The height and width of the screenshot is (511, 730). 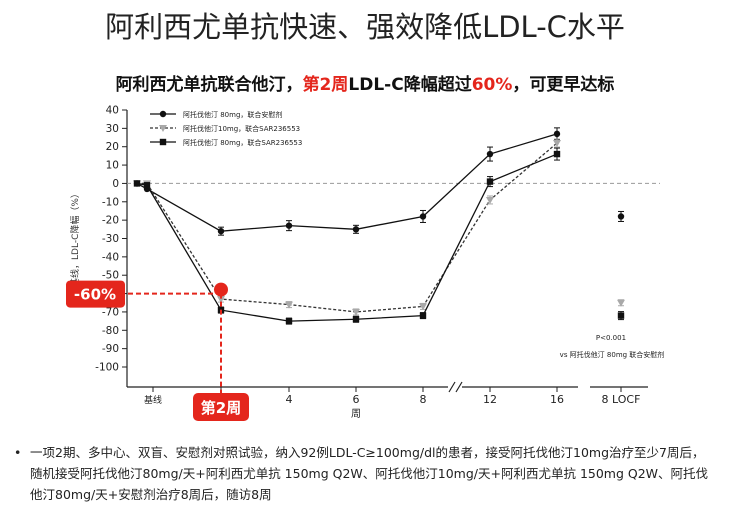 I want to click on annotation-value-label: -60%, so click(x=95, y=295).